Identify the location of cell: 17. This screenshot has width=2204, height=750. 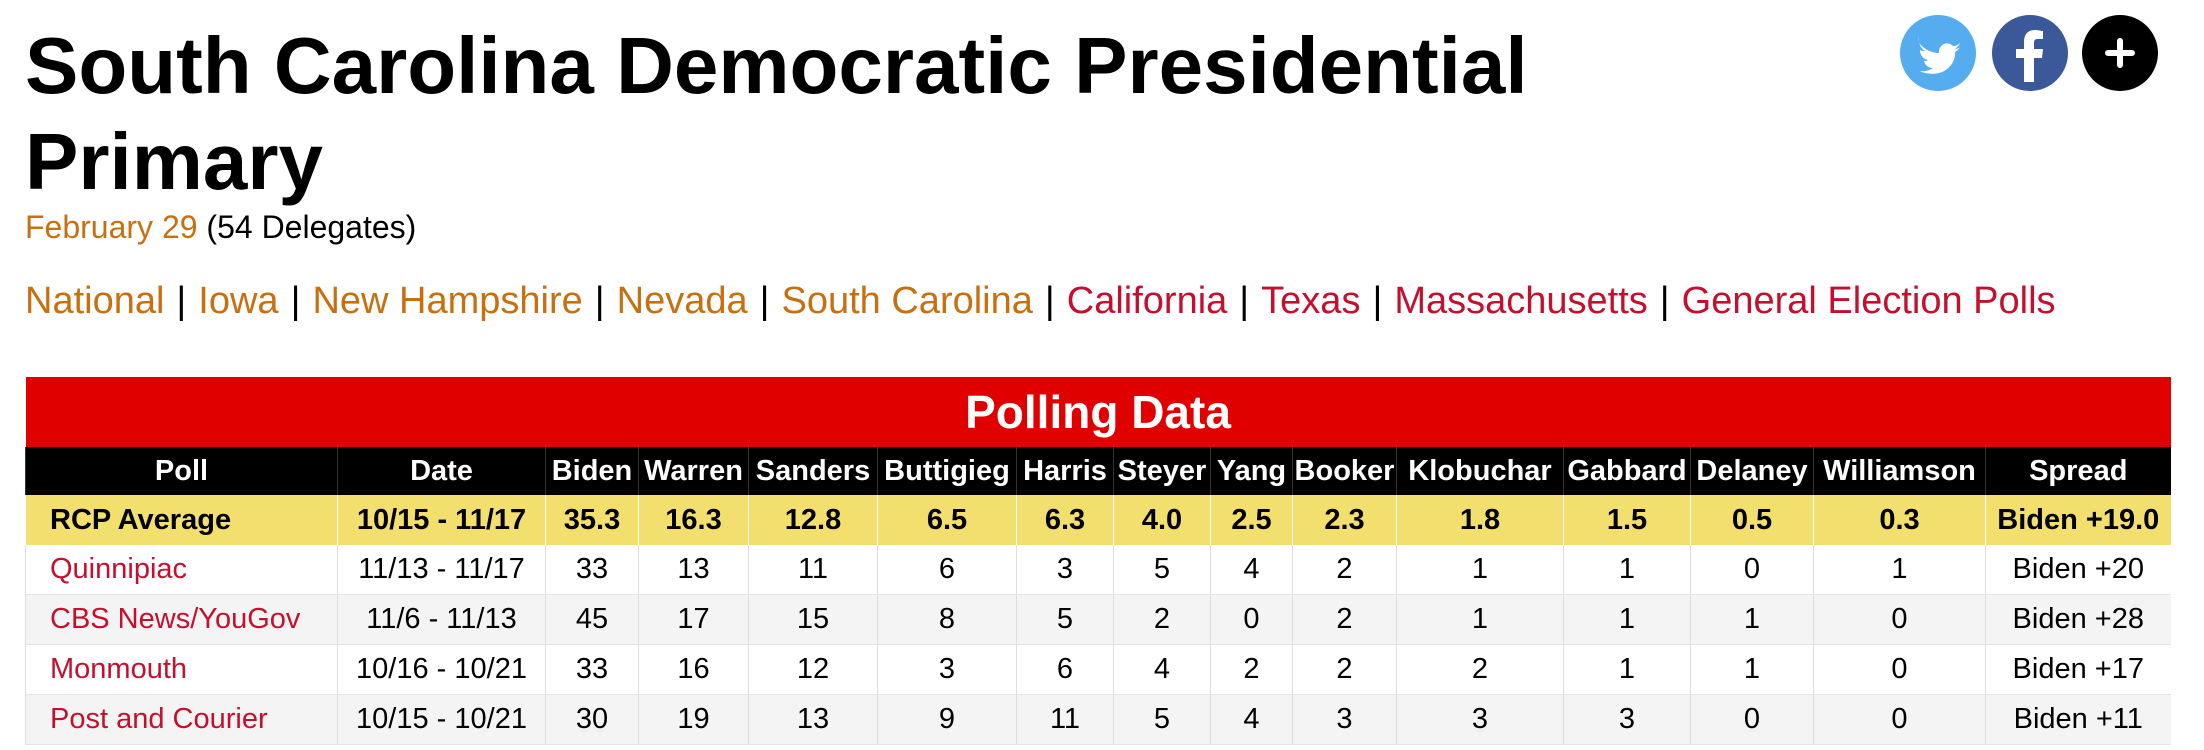
(693, 619).